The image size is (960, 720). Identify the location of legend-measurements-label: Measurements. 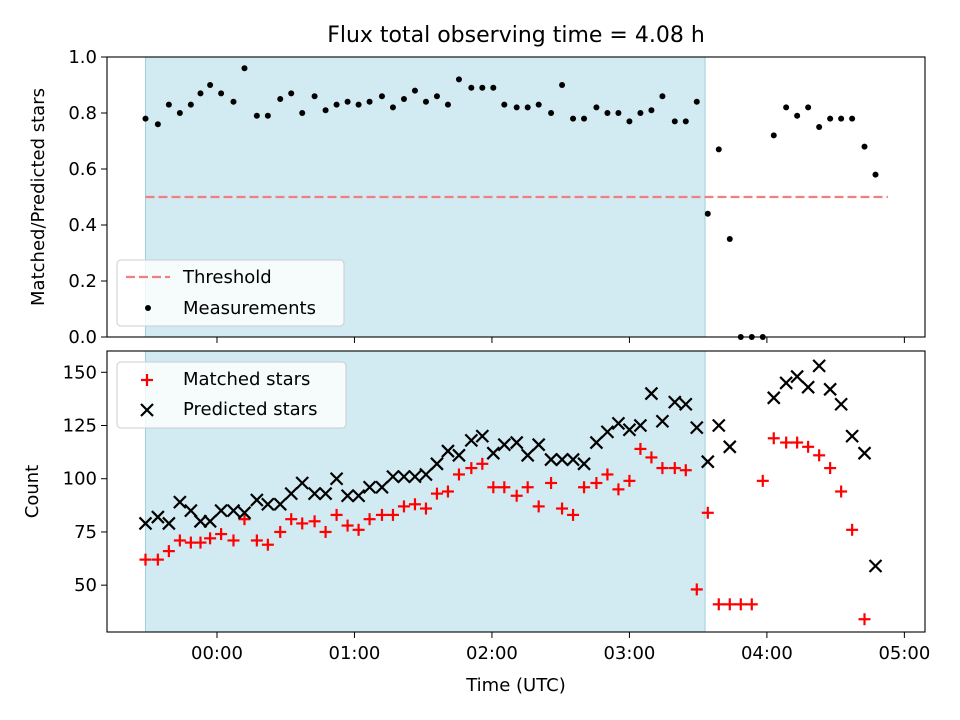
(249, 308).